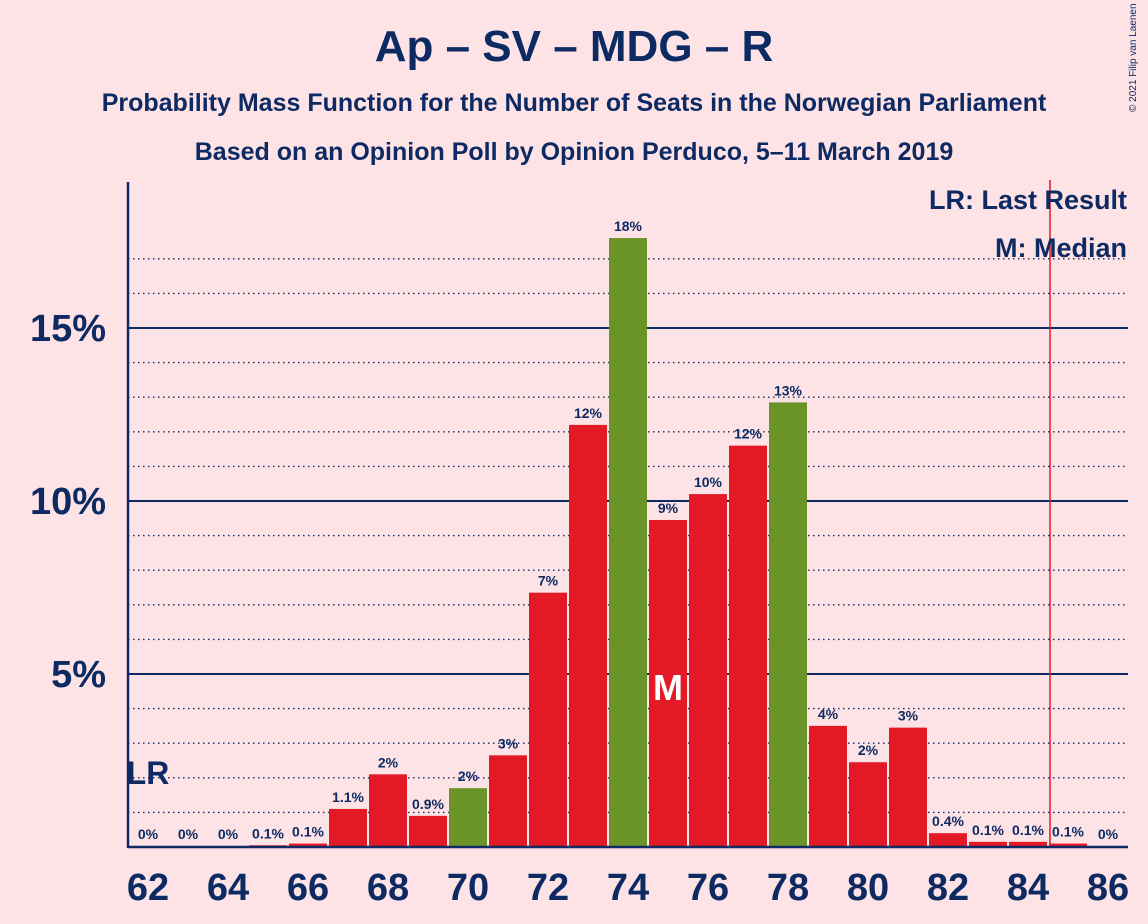 Image resolution: width=1148 pixels, height=924 pixels. Describe the element at coordinates (148, 773) in the screenshot. I see `last-result-marker: LR` at that location.